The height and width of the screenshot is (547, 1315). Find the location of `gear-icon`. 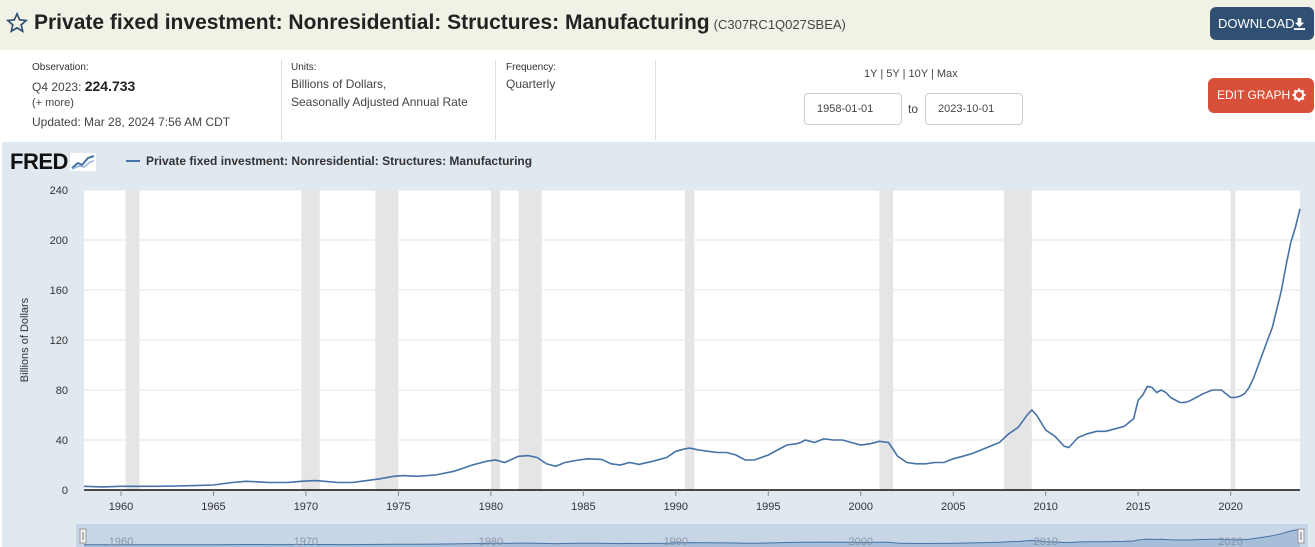

gear-icon is located at coordinates (1299, 95).